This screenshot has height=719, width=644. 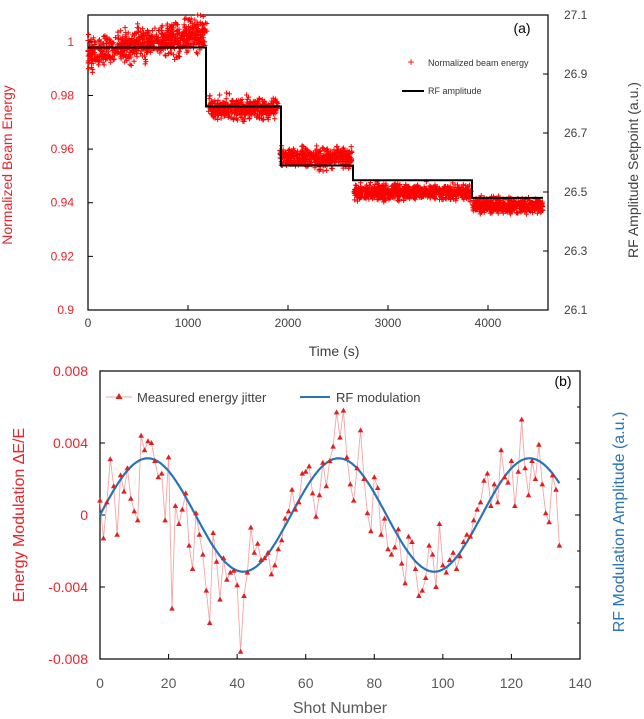 What do you see at coordinates (288, 323) in the screenshot?
I see `panel-a-x-tick-label: 2000` at bounding box center [288, 323].